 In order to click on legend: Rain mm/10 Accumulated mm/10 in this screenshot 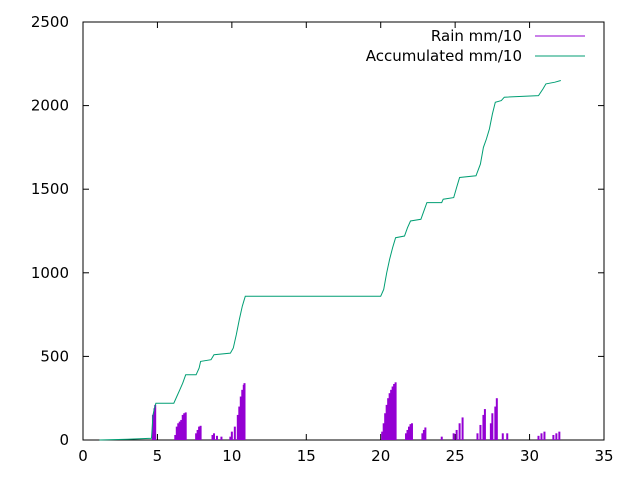, I will do `click(475, 46)`.